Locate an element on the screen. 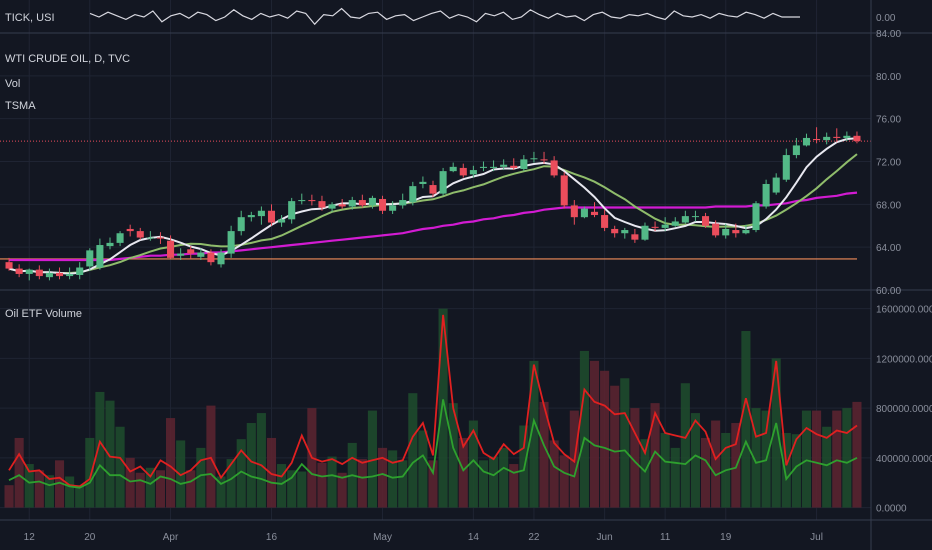  x-tick-label: 16 is located at coordinates (272, 537).